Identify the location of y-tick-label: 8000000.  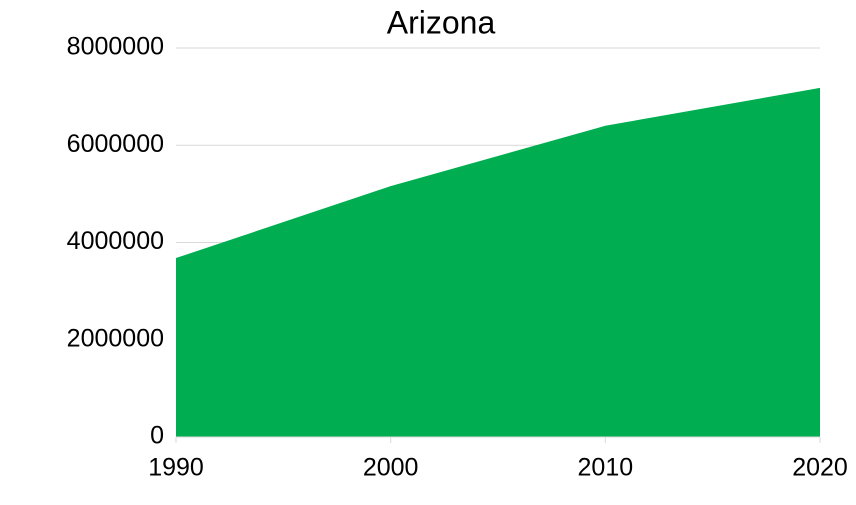
(115, 47).